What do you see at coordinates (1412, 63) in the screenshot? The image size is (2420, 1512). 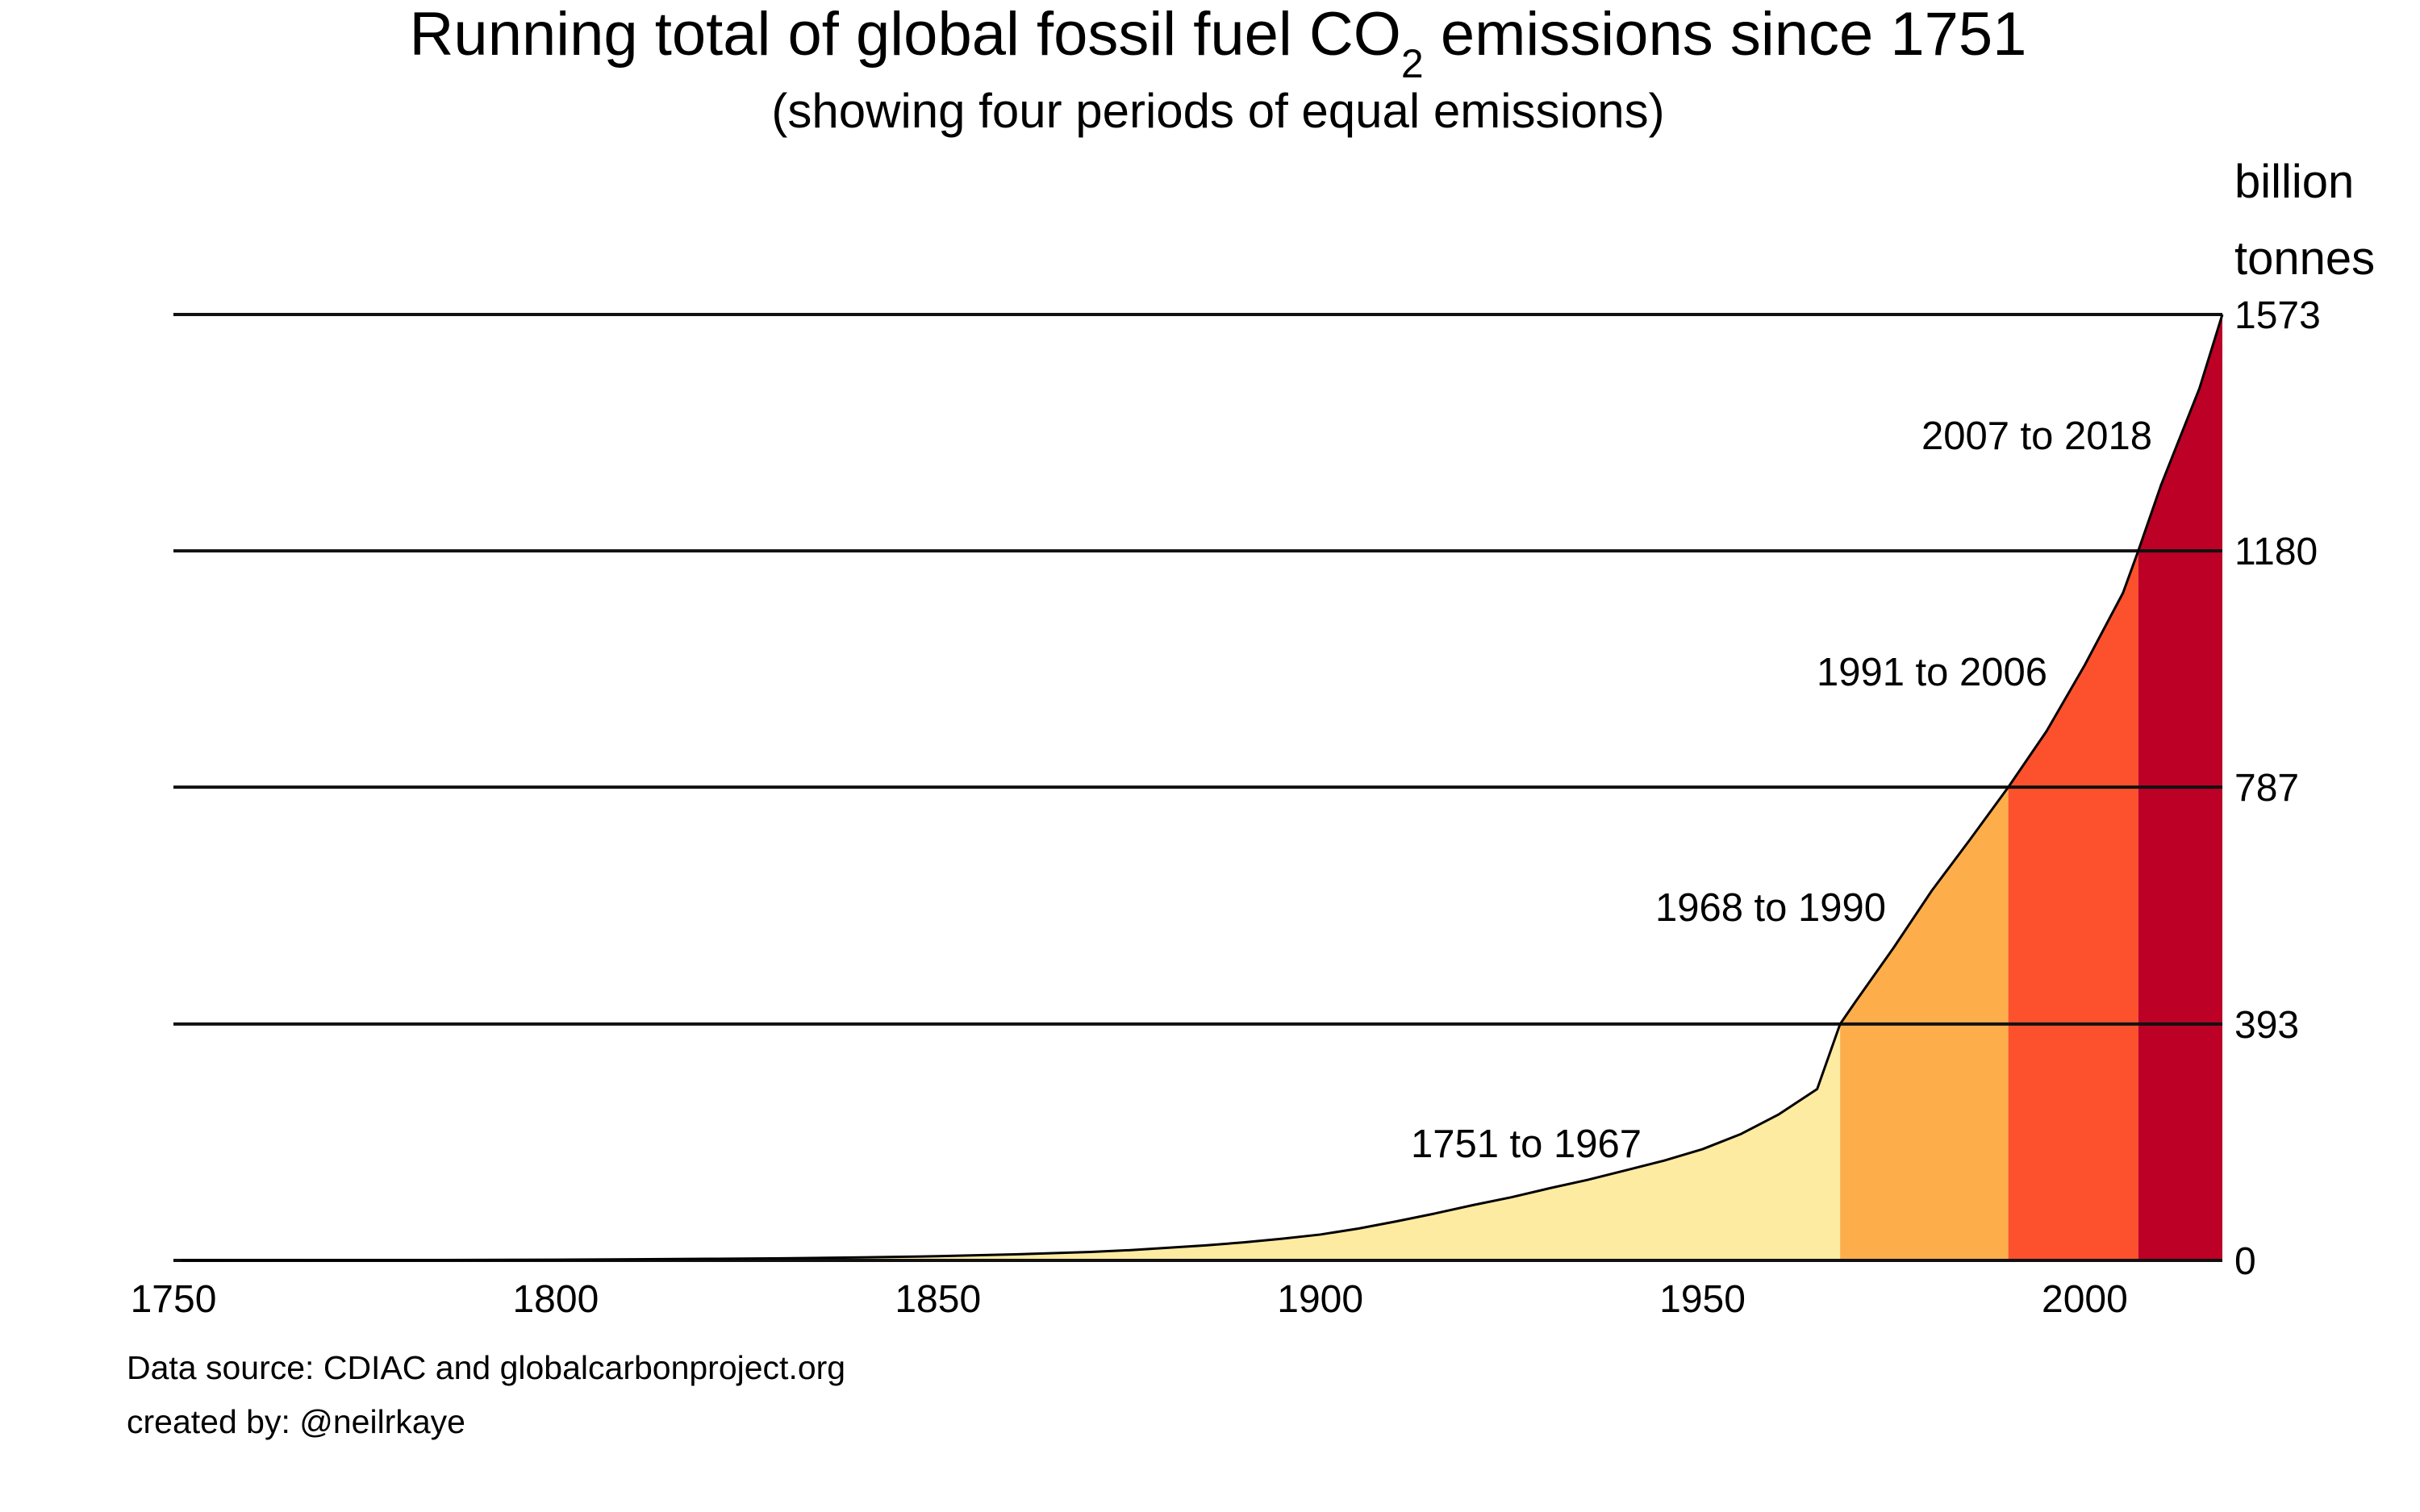 I see `chart-title-subscript: 2` at bounding box center [1412, 63].